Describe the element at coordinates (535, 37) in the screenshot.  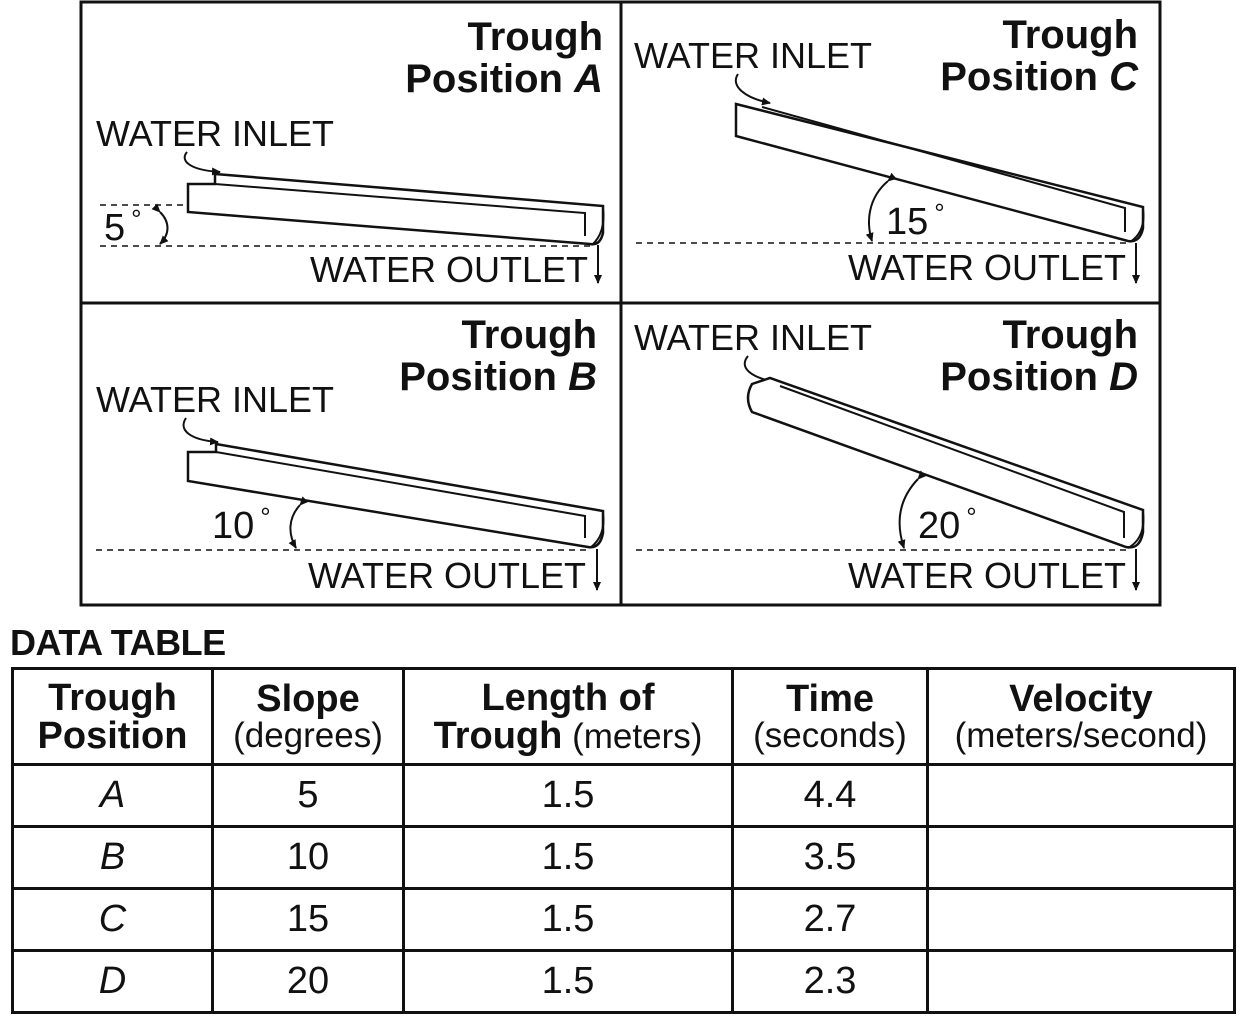
I see `panel-a-title-line1: Trough` at that location.